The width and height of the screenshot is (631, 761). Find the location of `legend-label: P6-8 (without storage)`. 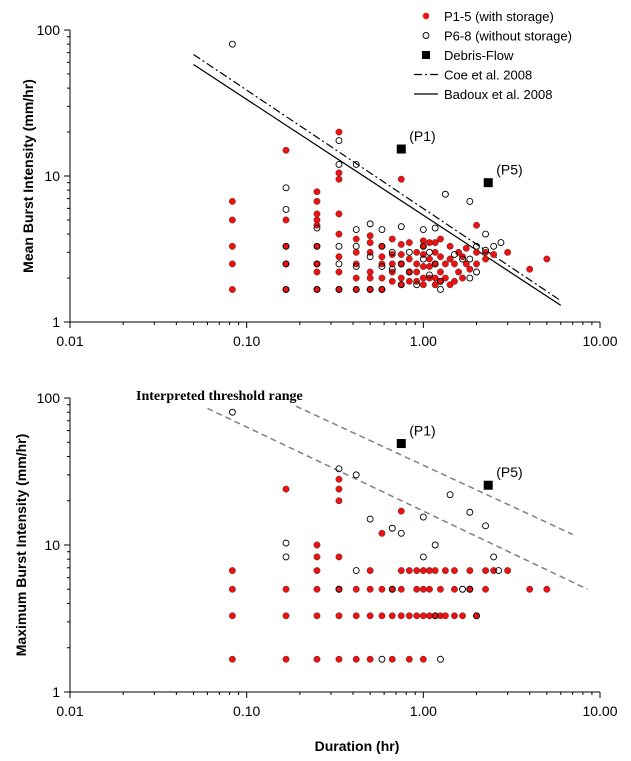

legend-label: P6-8 (without storage) is located at coordinates (508, 36).